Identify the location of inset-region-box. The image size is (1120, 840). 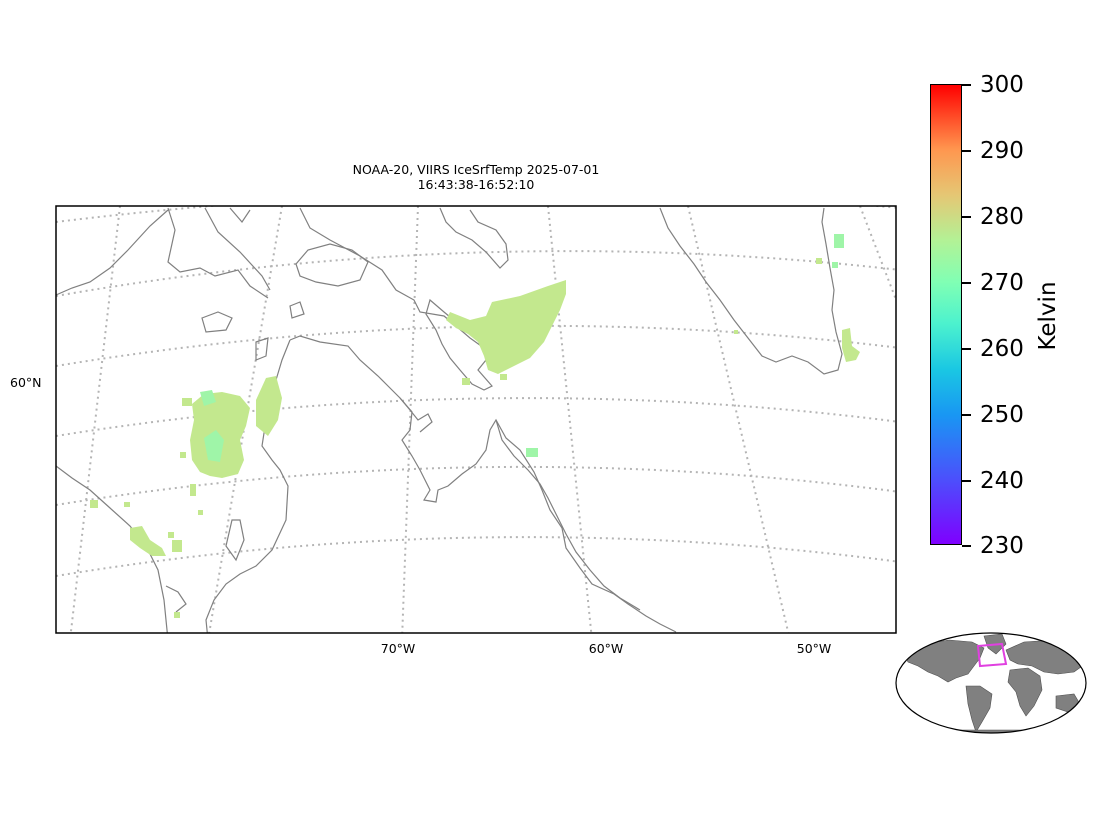
(992, 655).